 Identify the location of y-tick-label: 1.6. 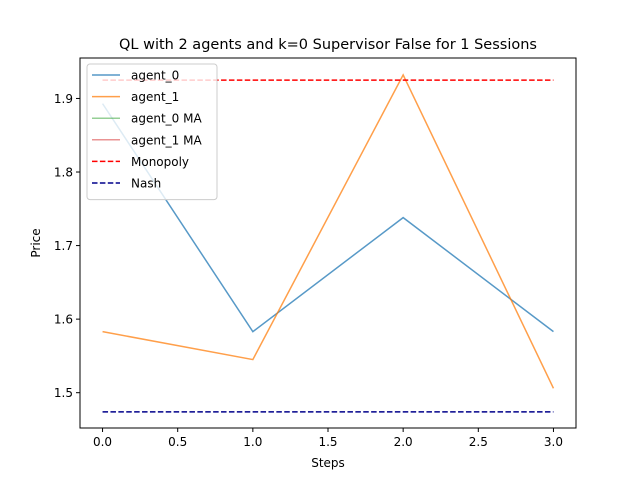
(63, 320).